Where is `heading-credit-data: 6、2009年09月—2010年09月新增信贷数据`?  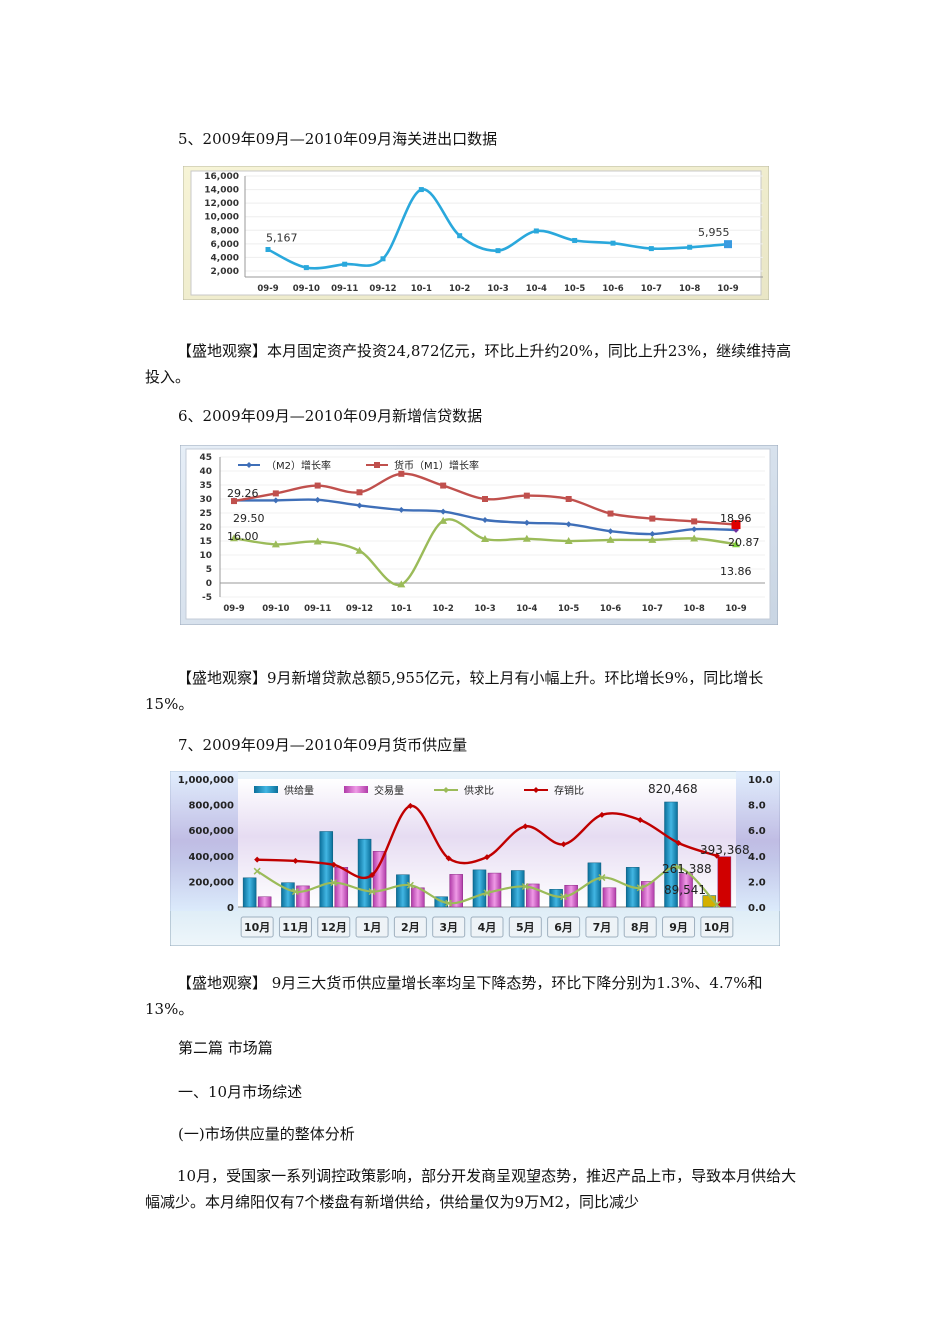
heading-credit-data: 6、2009年09月—2010年09月新增信贷数据 is located at coordinates (330, 416).